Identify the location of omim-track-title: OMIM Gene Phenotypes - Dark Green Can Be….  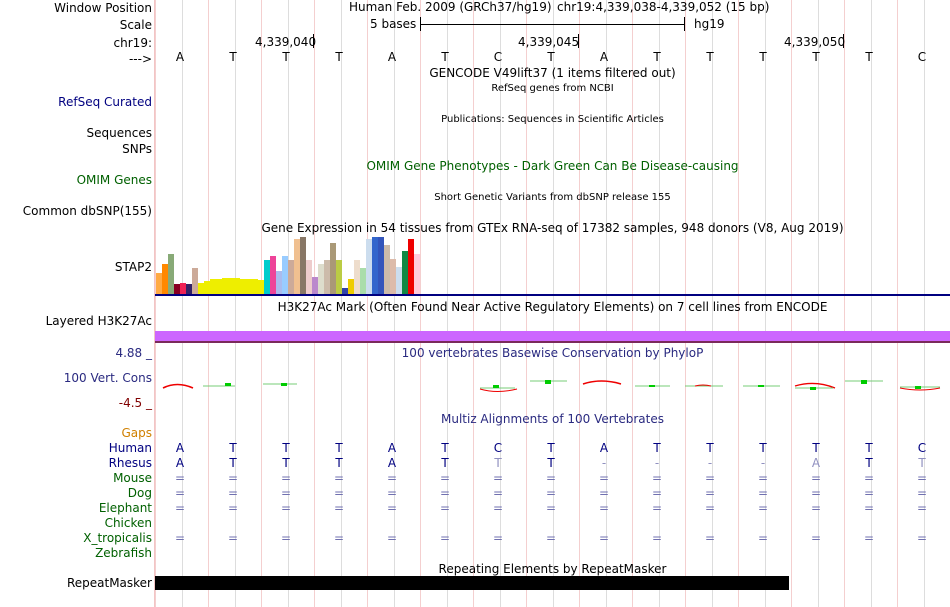
(552, 166).